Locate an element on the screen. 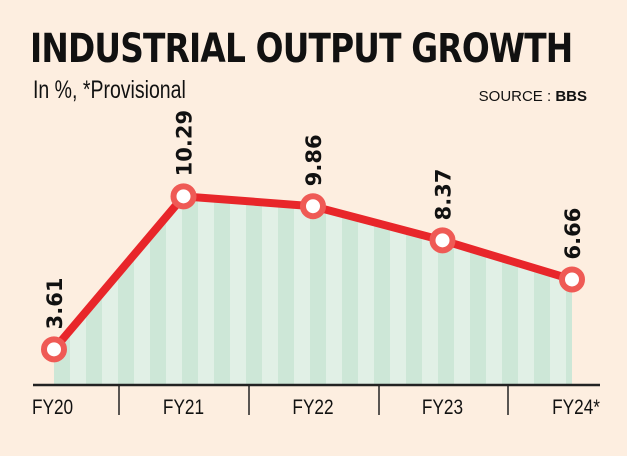 The height and width of the screenshot is (456, 627). x-tick-label: FY24* is located at coordinates (576, 408).